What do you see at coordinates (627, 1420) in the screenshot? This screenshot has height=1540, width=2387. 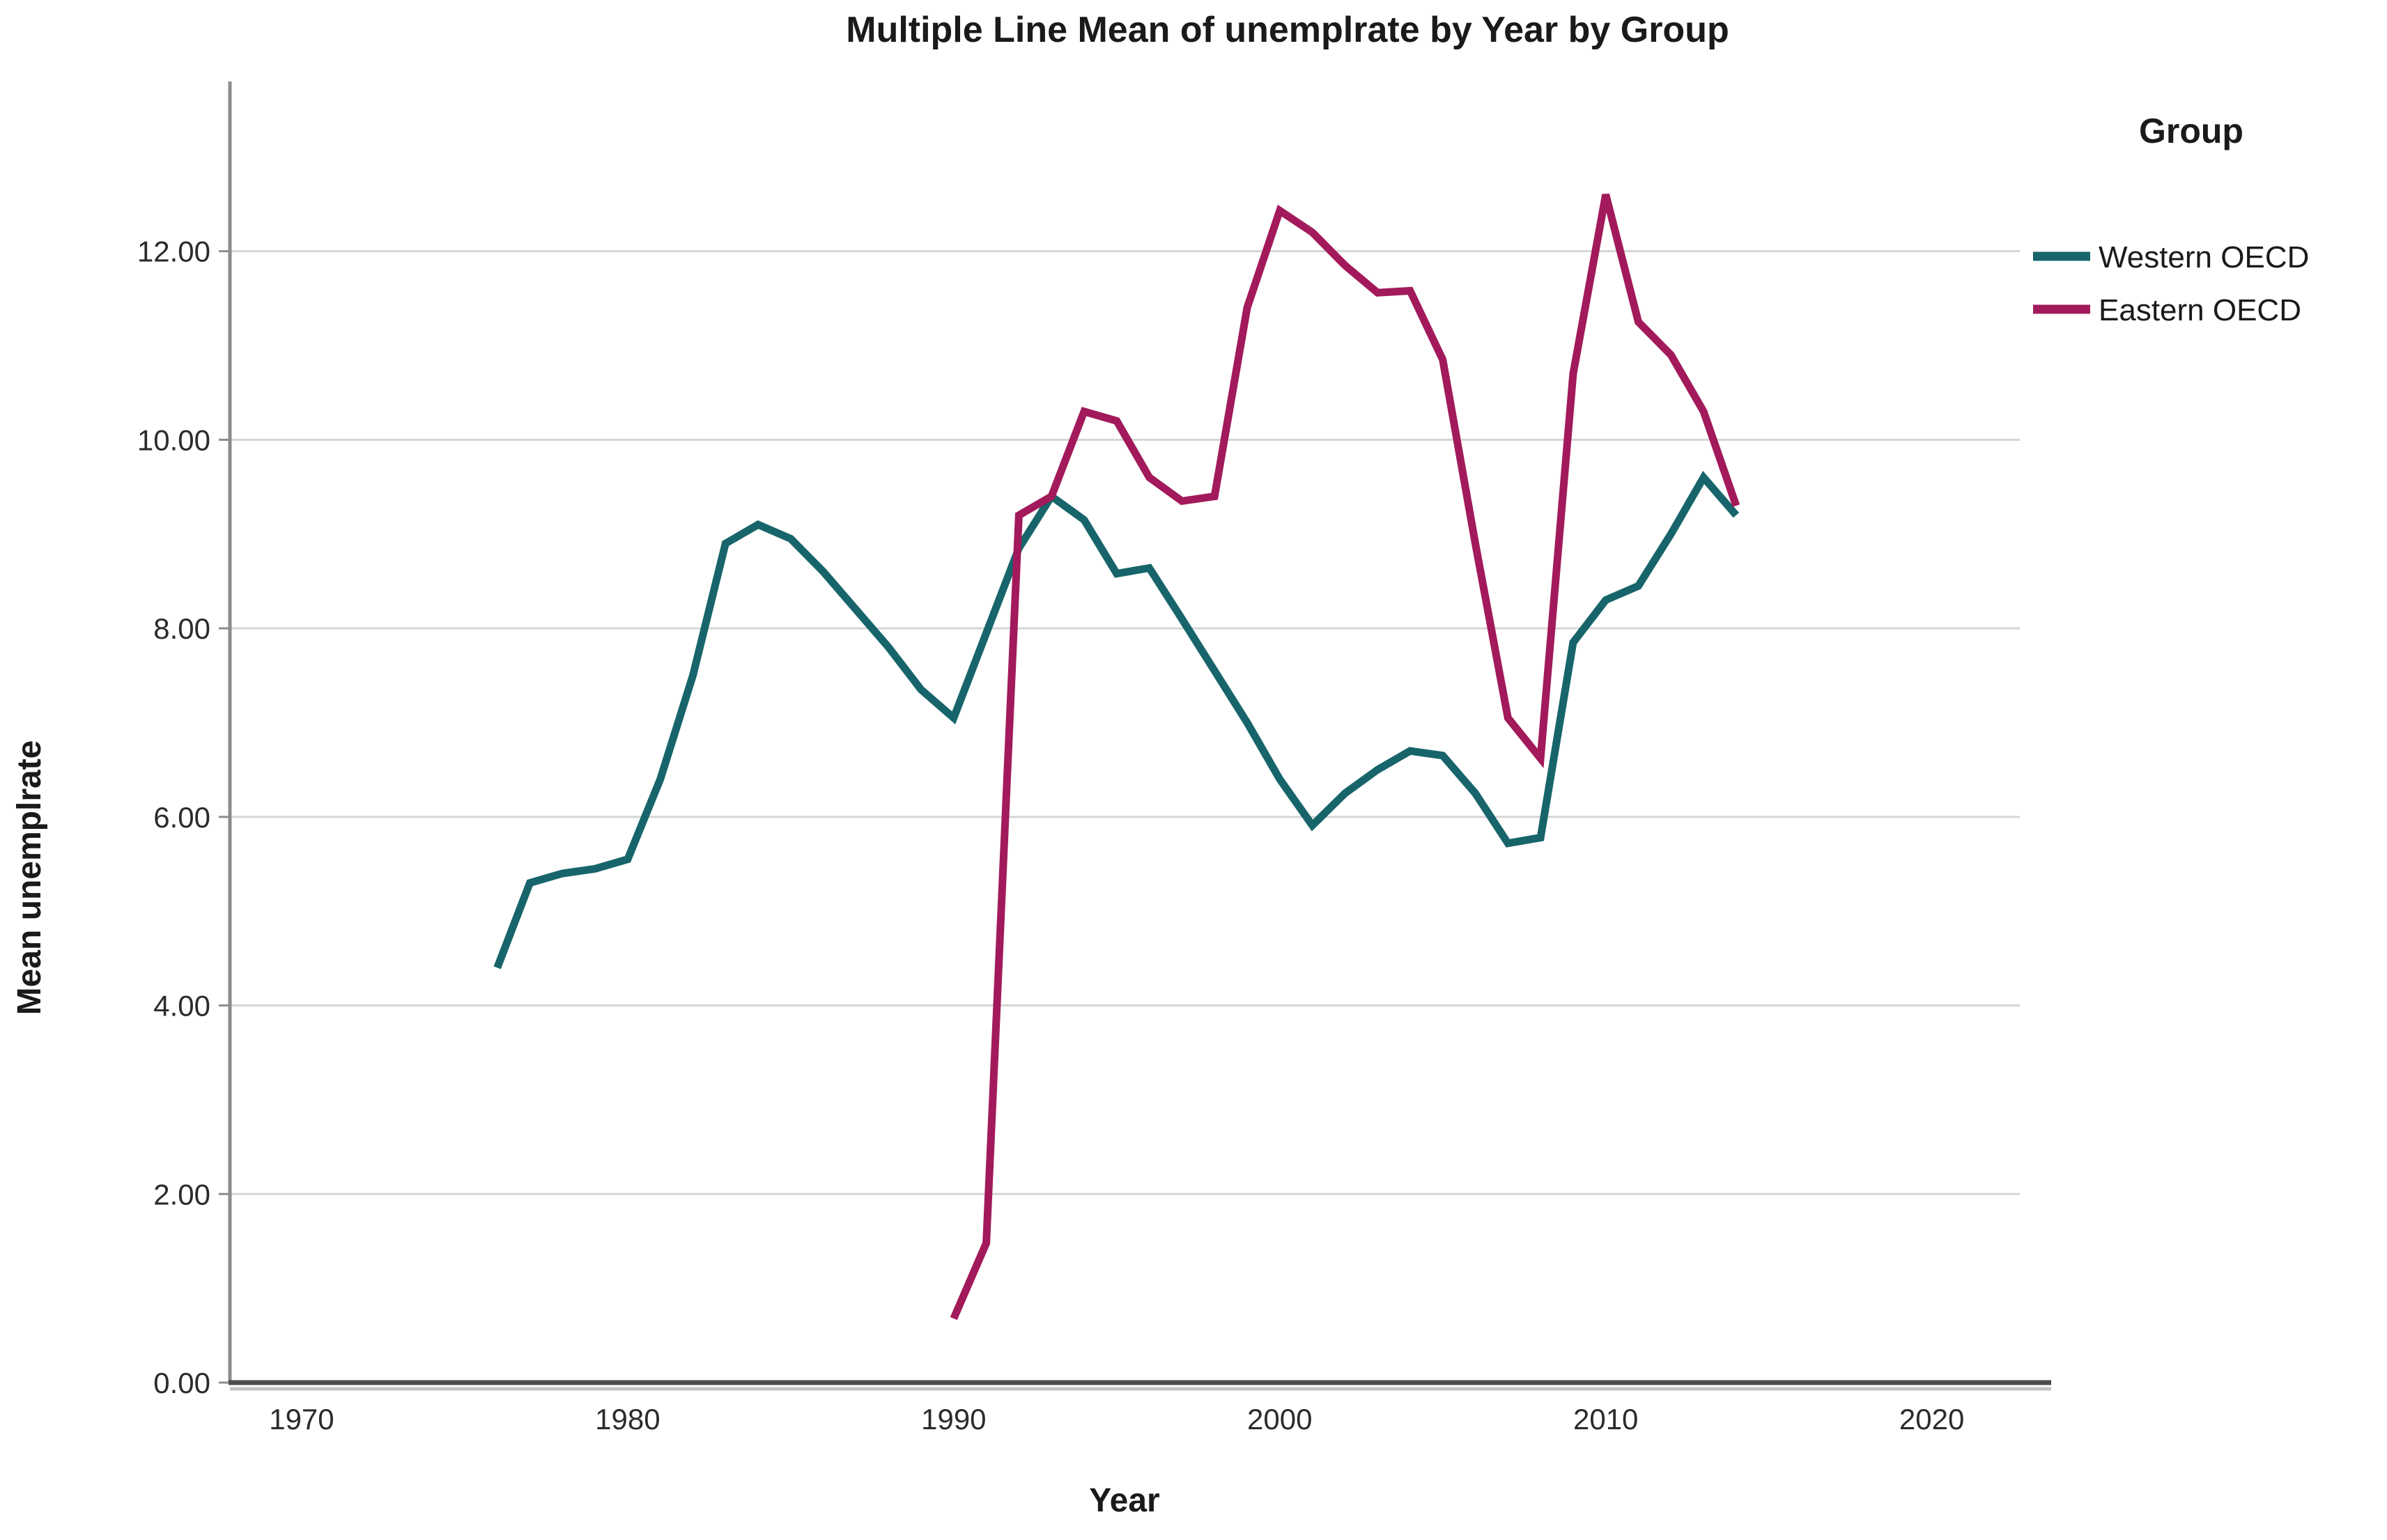 I see `x-tick-label: 1980` at bounding box center [627, 1420].